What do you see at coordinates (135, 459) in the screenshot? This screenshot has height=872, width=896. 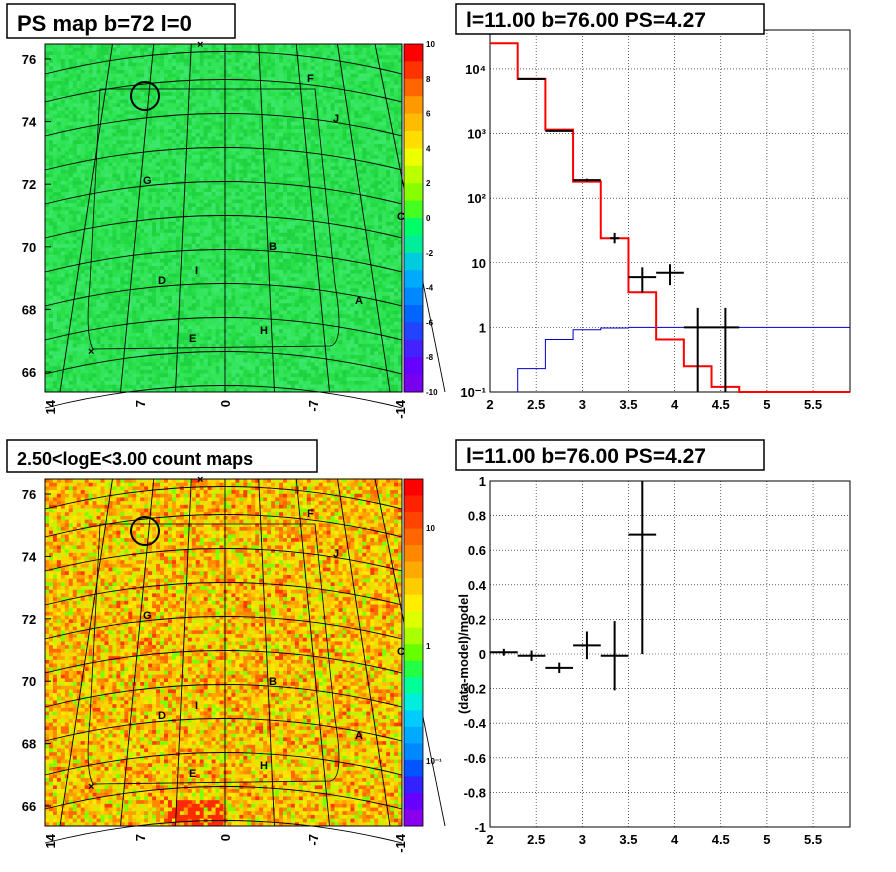 I see `count-map-title: 2.50<logE<3.00 count maps` at bounding box center [135, 459].